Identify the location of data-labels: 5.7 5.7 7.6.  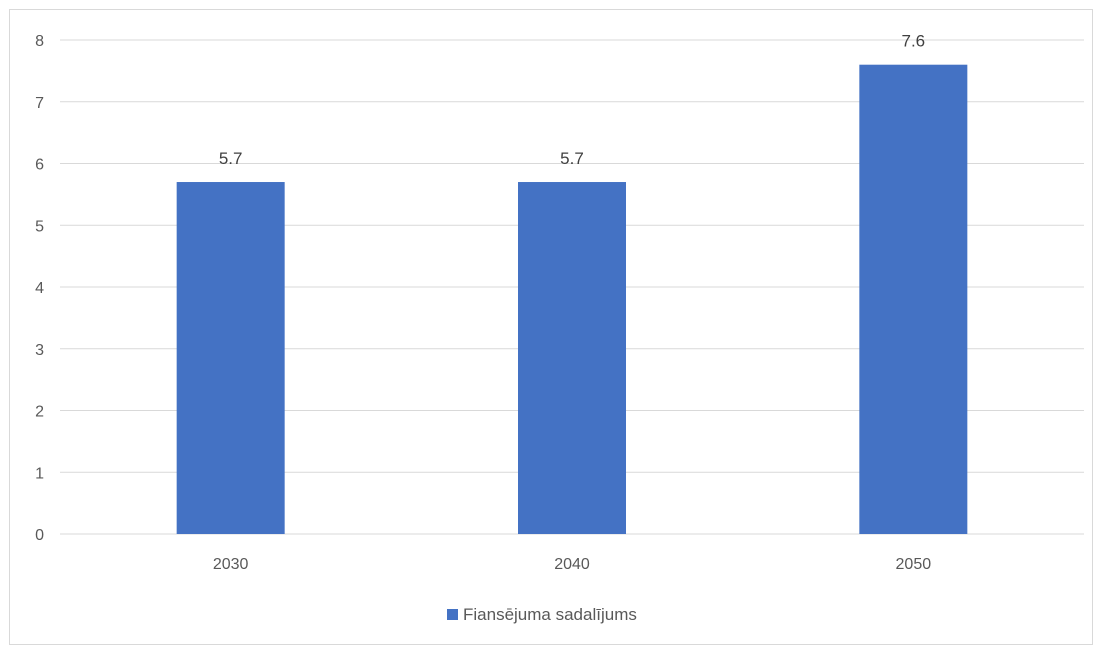
(572, 100).